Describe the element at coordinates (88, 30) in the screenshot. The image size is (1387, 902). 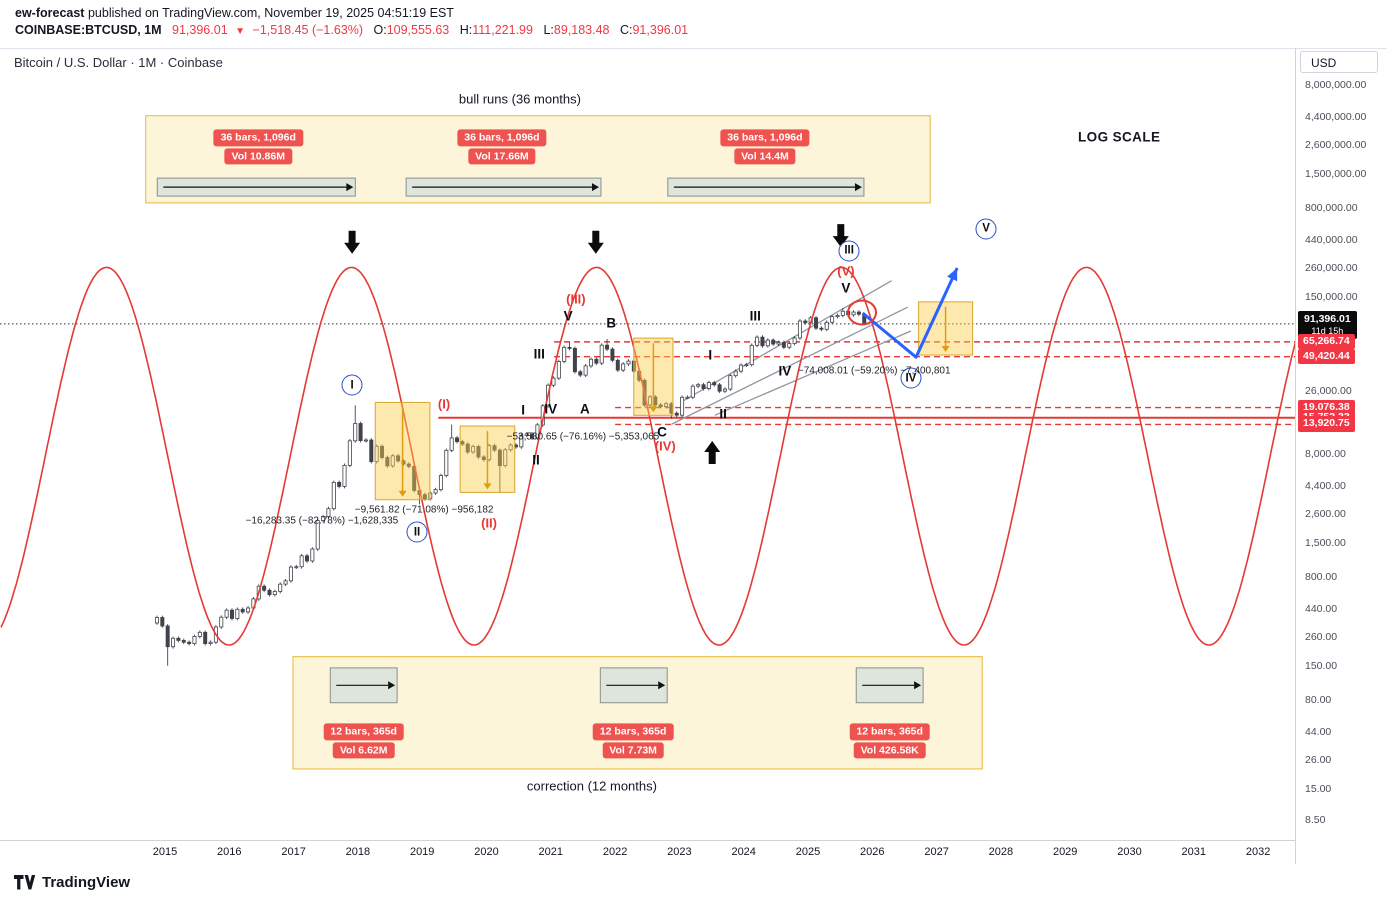
I see `symbol-name: COINBASE:BTCUSD, 1M` at that location.